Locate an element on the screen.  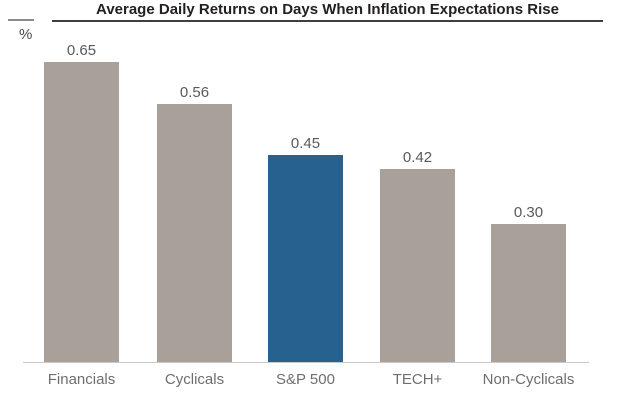
category-label-financials: Financials is located at coordinates (81, 379).